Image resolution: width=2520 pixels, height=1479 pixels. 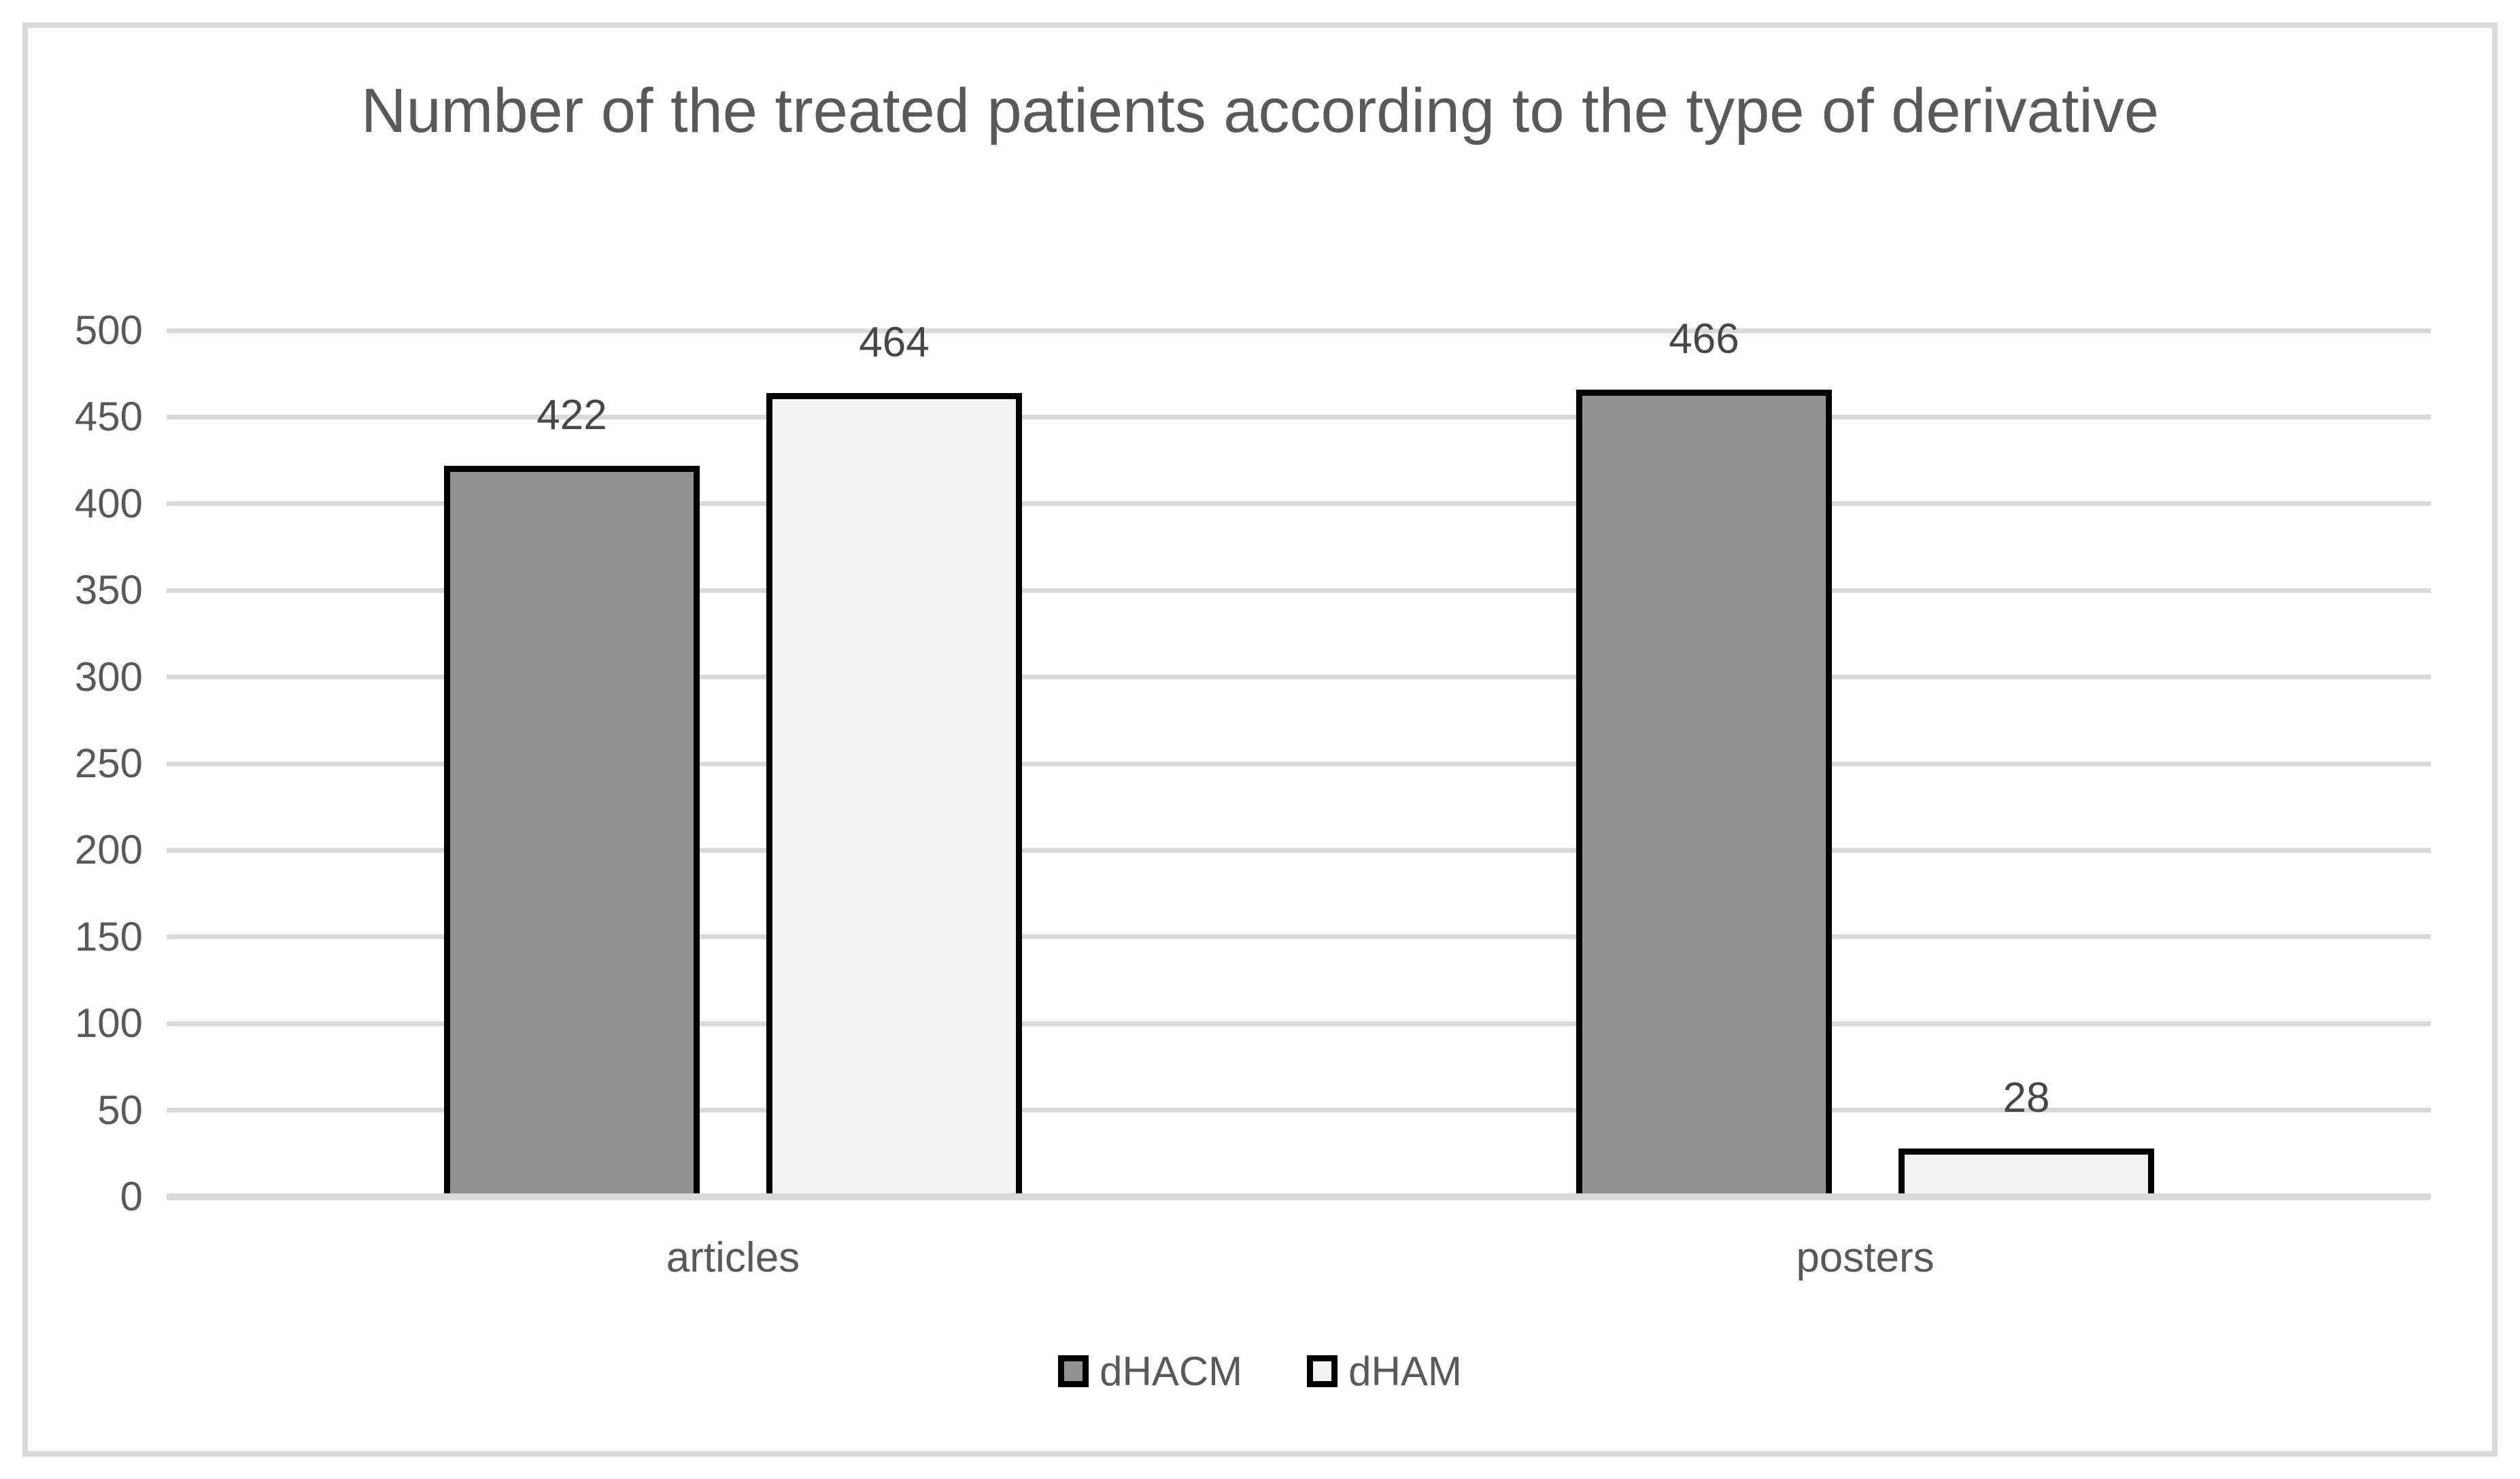 What do you see at coordinates (109, 677) in the screenshot?
I see `y-axis-tick-label: 300` at bounding box center [109, 677].